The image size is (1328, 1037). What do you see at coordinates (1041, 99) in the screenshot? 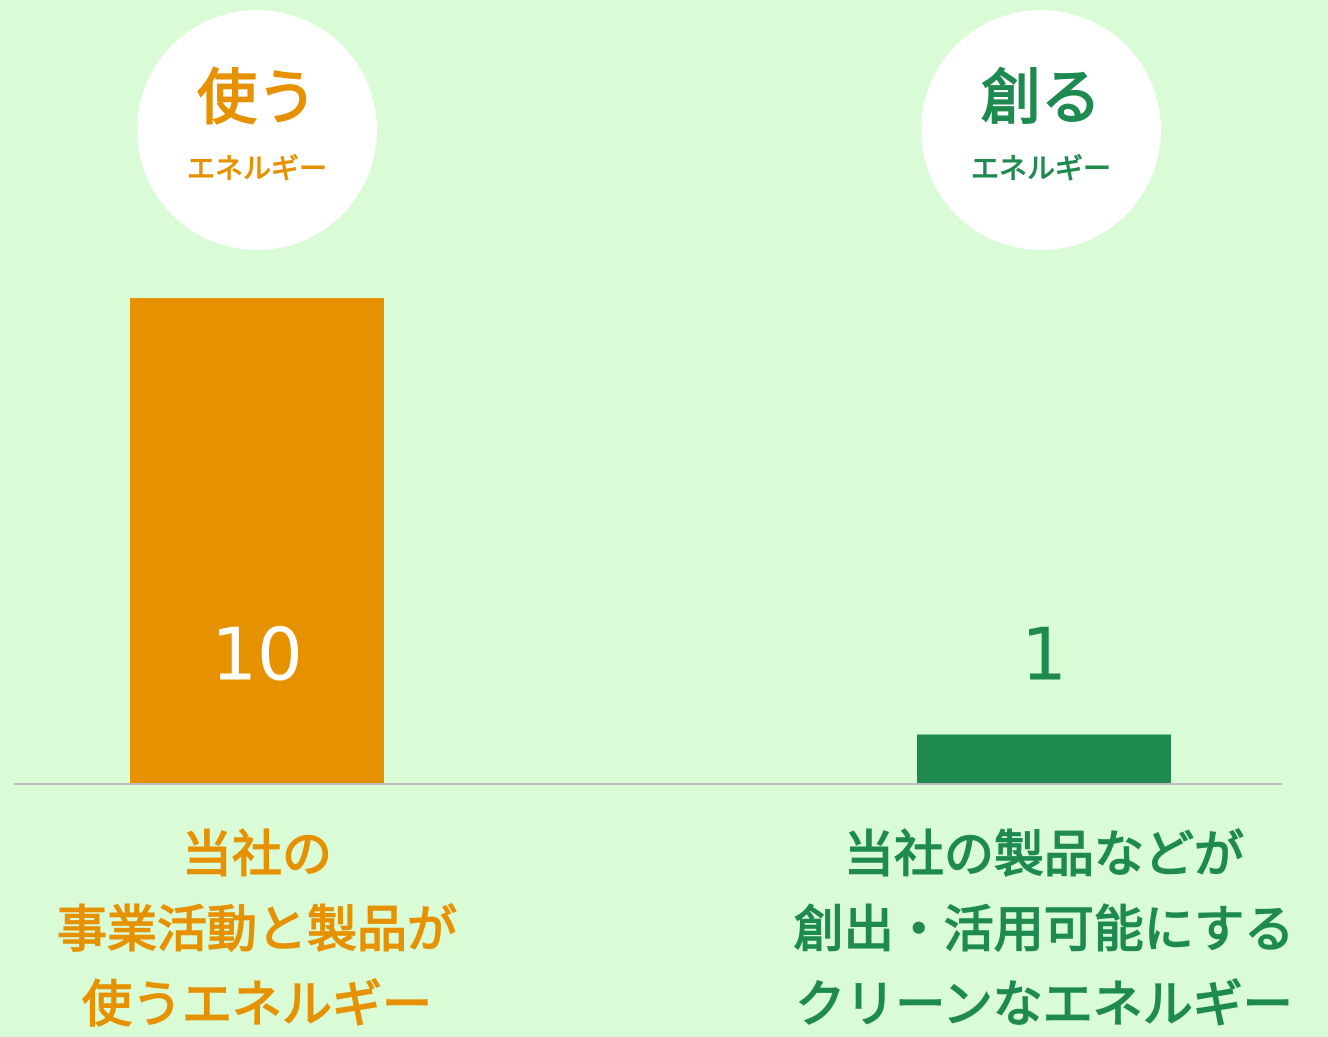
I see `badge-title: 創る` at bounding box center [1041, 99].